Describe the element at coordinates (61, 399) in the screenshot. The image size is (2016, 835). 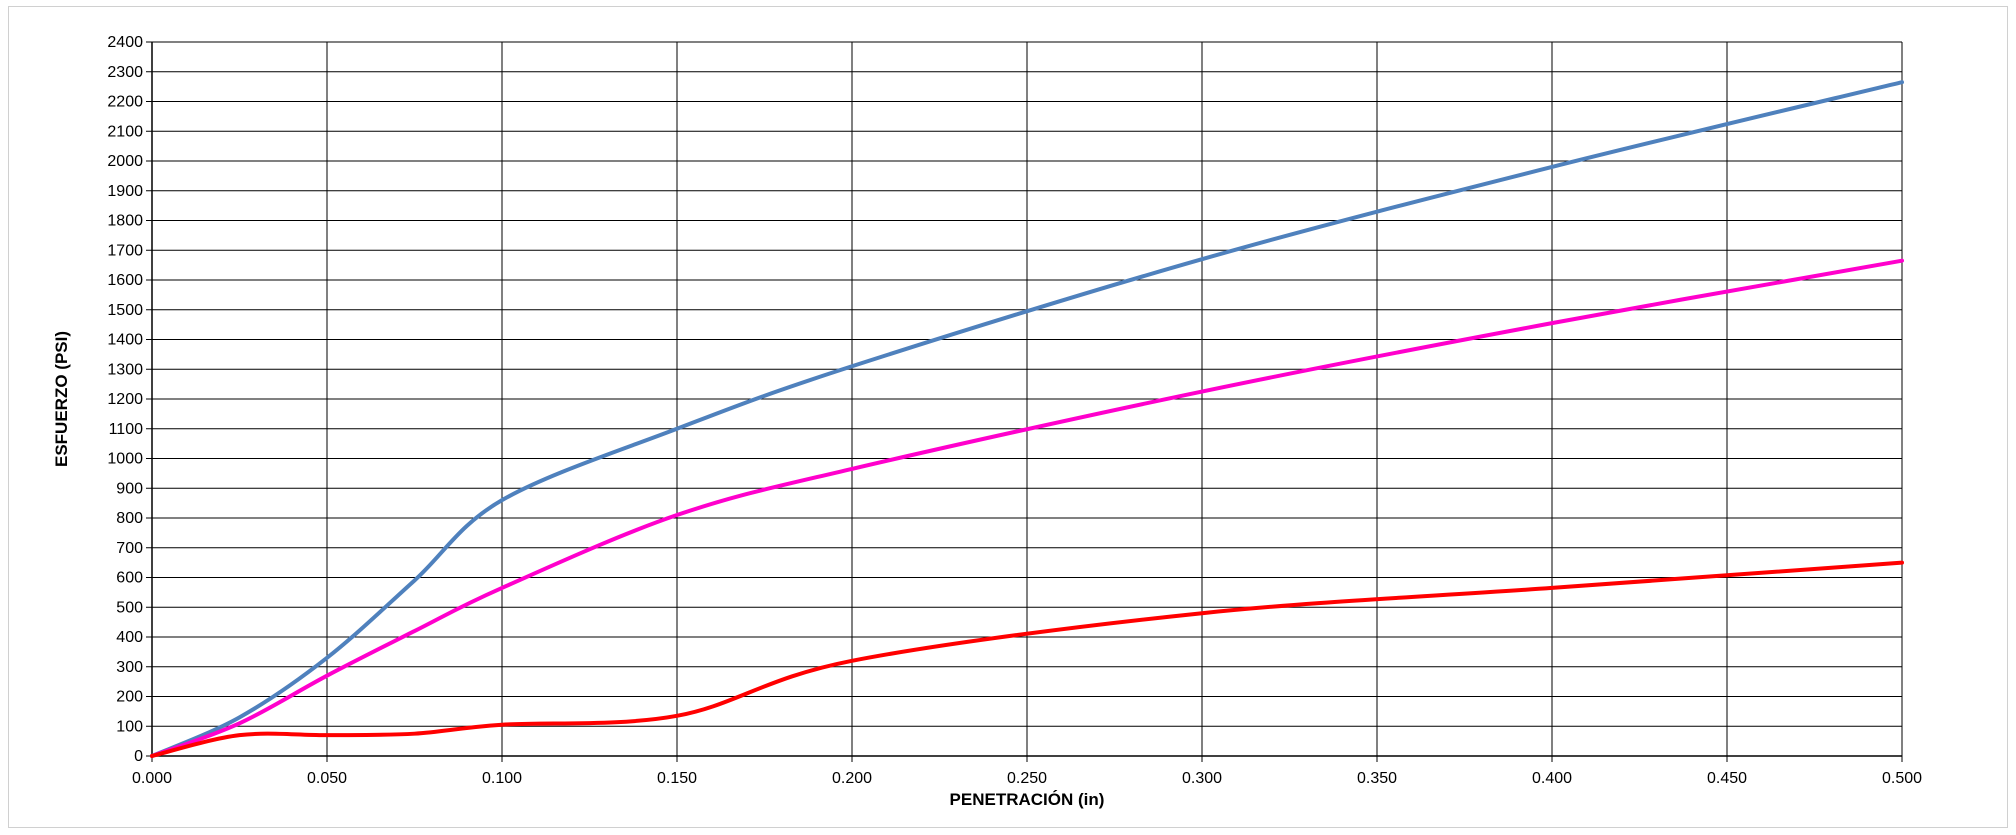
I see `y-axis-title: ESFUERZO (PSI)` at that location.